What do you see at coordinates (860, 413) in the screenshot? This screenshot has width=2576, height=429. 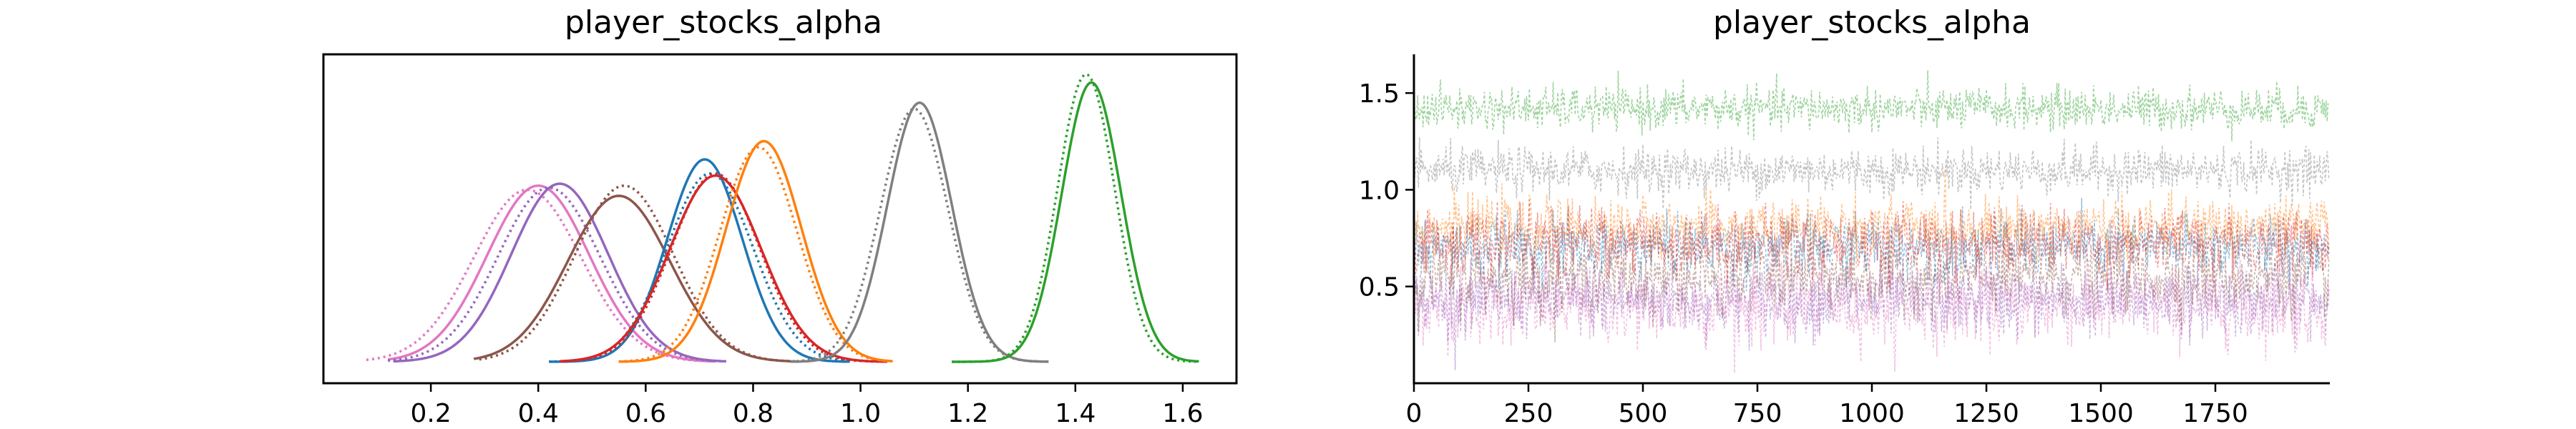 I see `density-x-tick-label: 1.0` at bounding box center [860, 413].